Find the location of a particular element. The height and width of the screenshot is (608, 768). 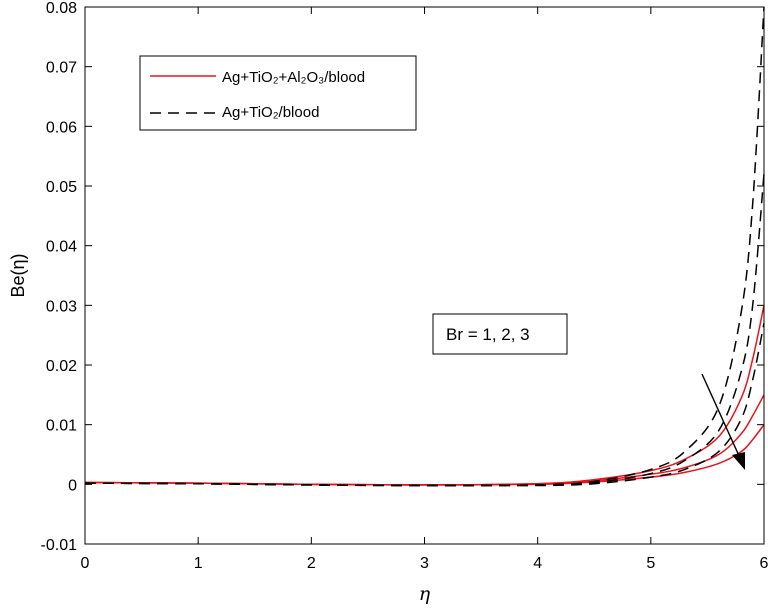

y-tick-label: 0.07 is located at coordinates (61, 68).